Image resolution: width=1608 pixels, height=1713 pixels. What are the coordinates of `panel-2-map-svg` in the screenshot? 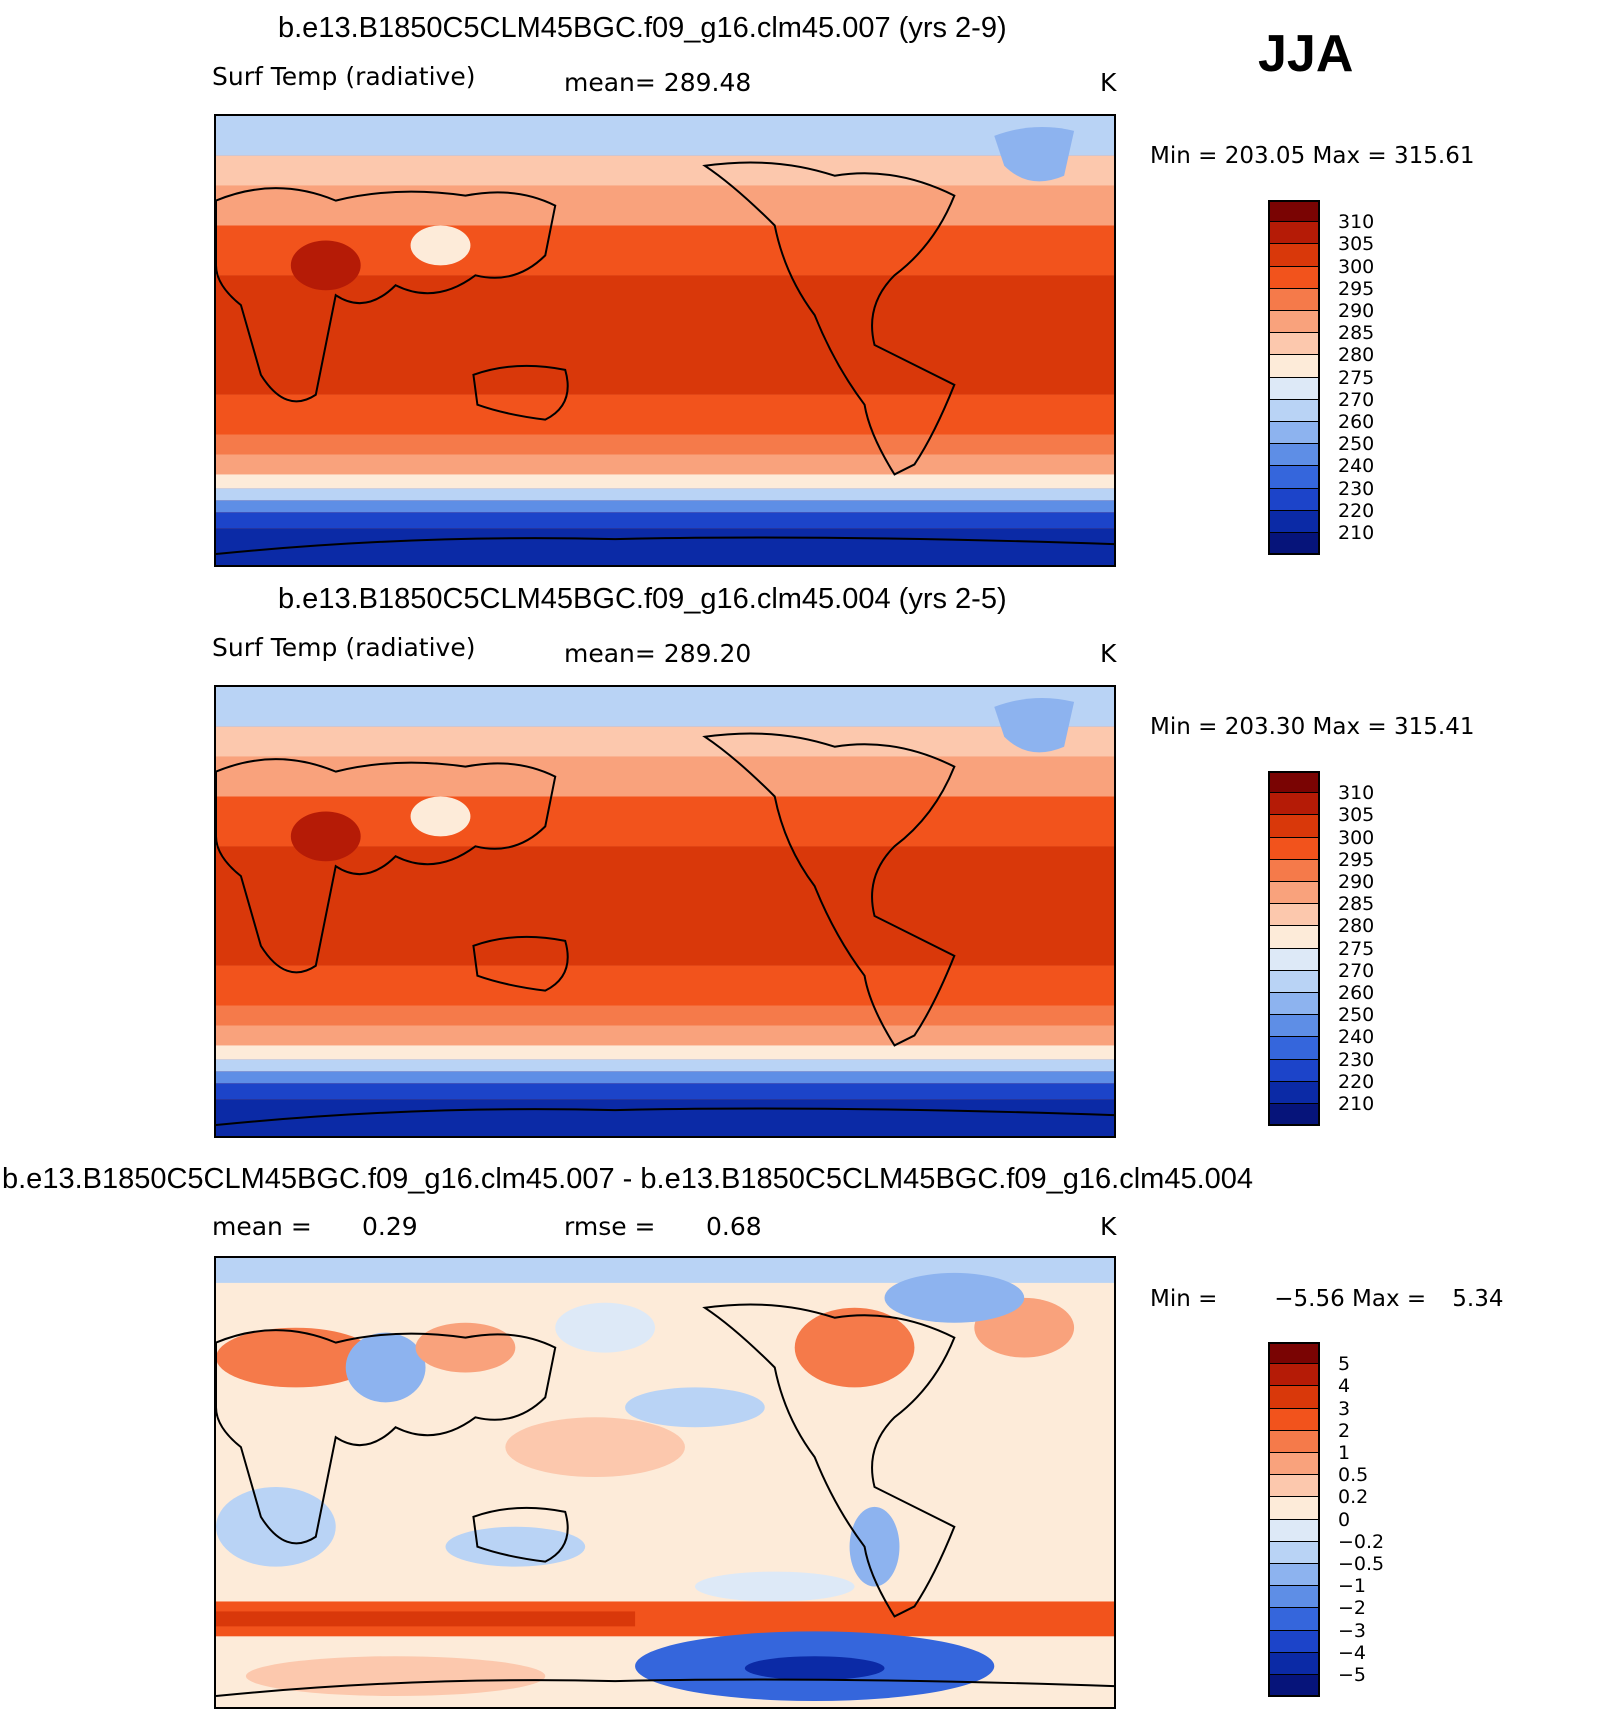 It's located at (665, 911).